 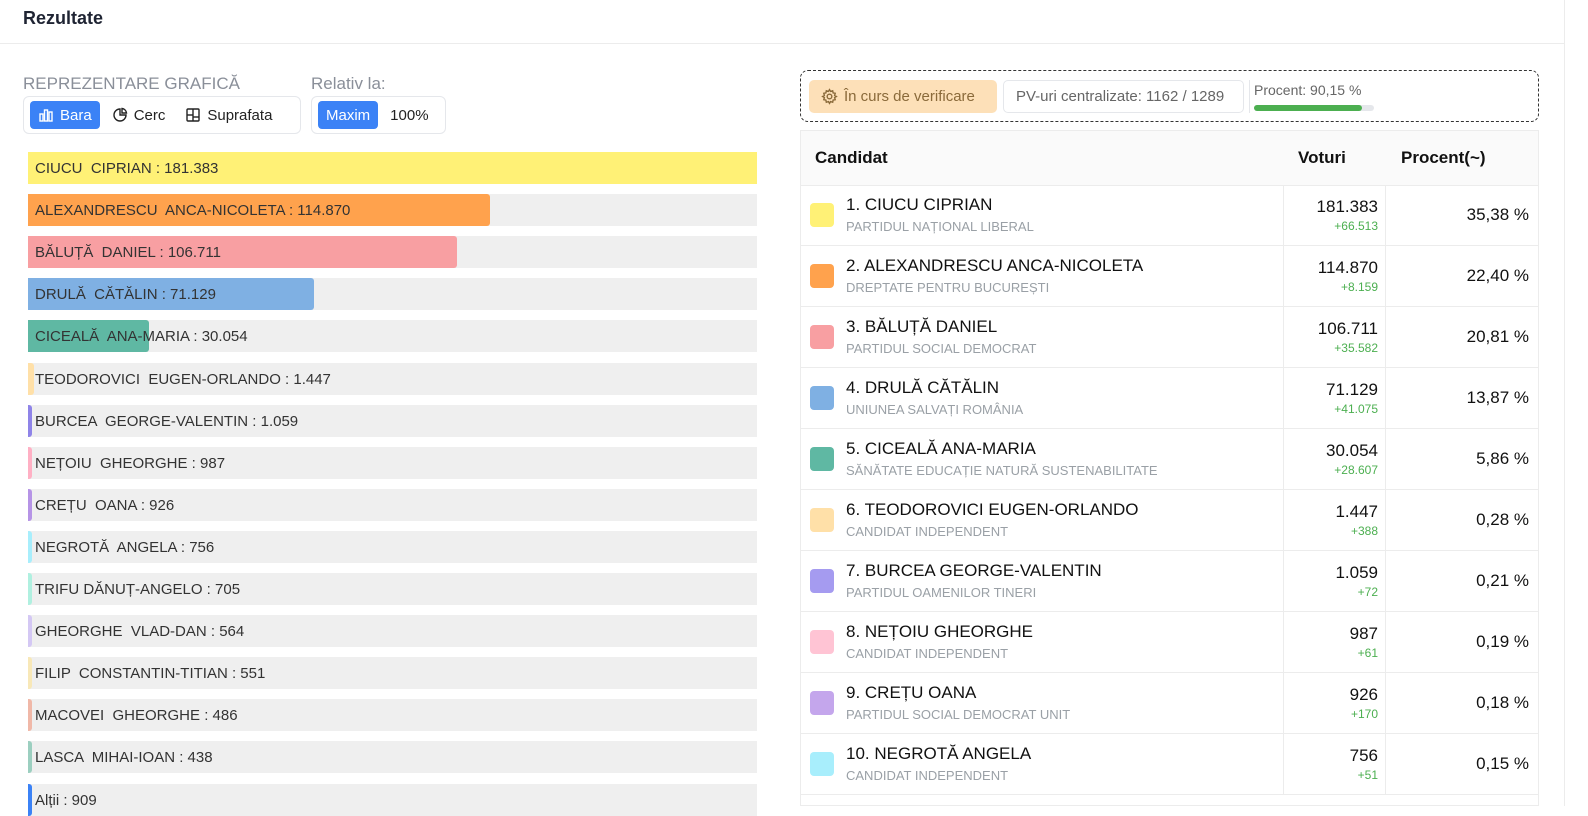 What do you see at coordinates (1364, 531) in the screenshot?
I see `vote-delta: +388` at bounding box center [1364, 531].